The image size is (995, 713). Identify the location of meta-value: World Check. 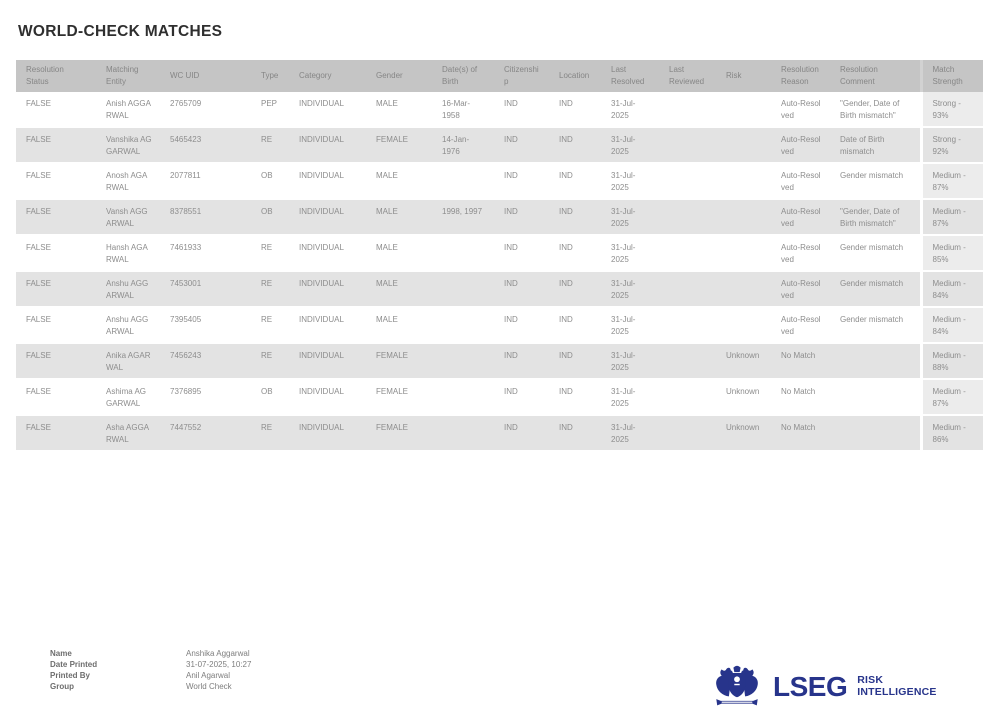
(209, 686).